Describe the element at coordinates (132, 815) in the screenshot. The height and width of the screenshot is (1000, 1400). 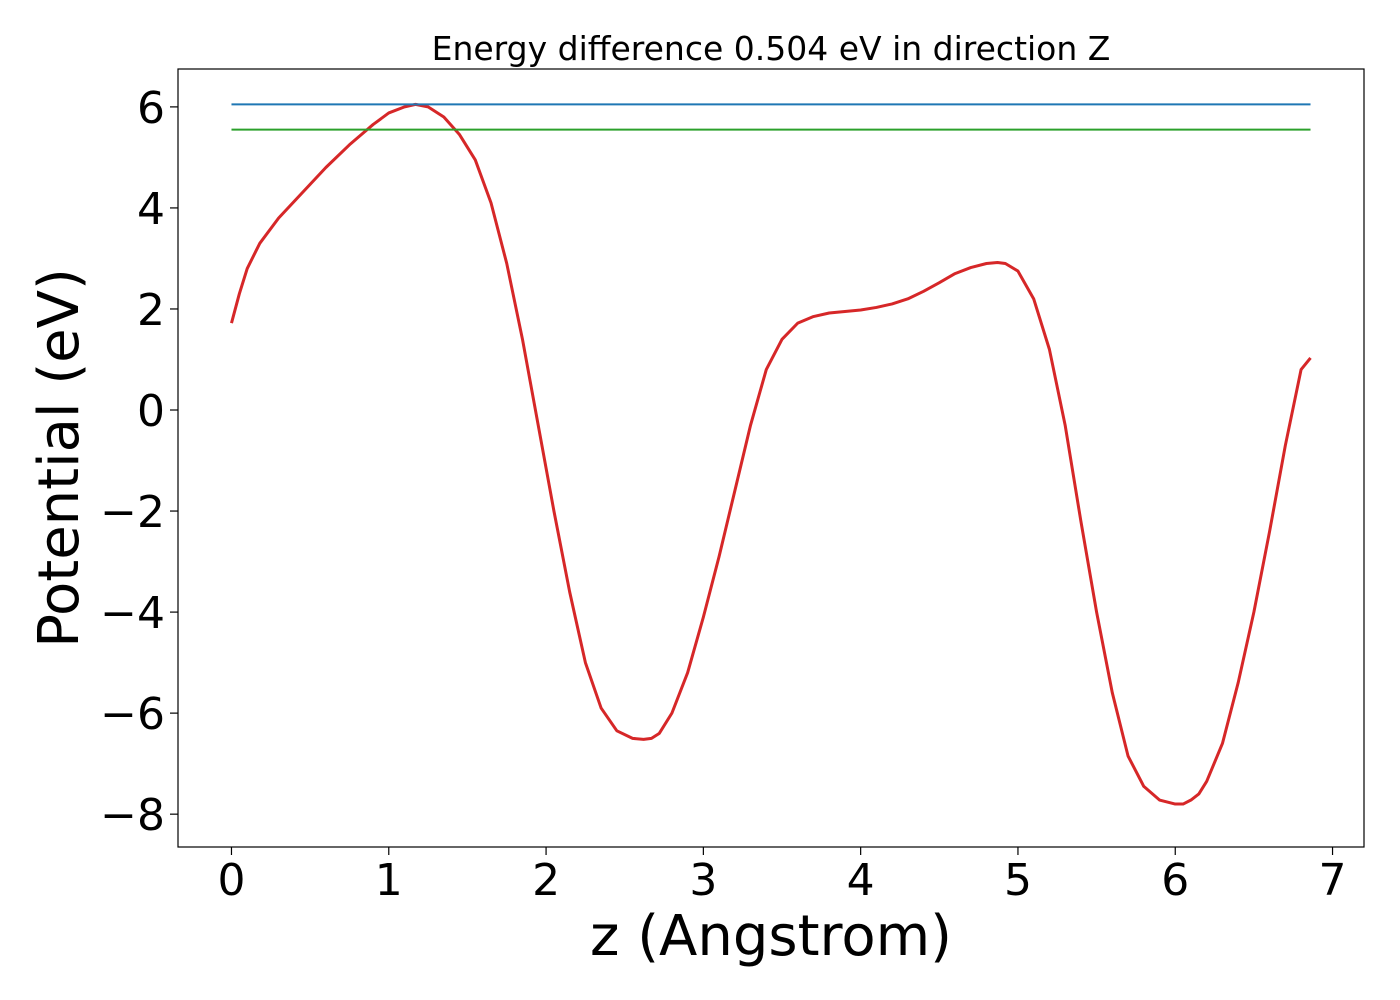
I see `y-tick-label: −8` at that location.